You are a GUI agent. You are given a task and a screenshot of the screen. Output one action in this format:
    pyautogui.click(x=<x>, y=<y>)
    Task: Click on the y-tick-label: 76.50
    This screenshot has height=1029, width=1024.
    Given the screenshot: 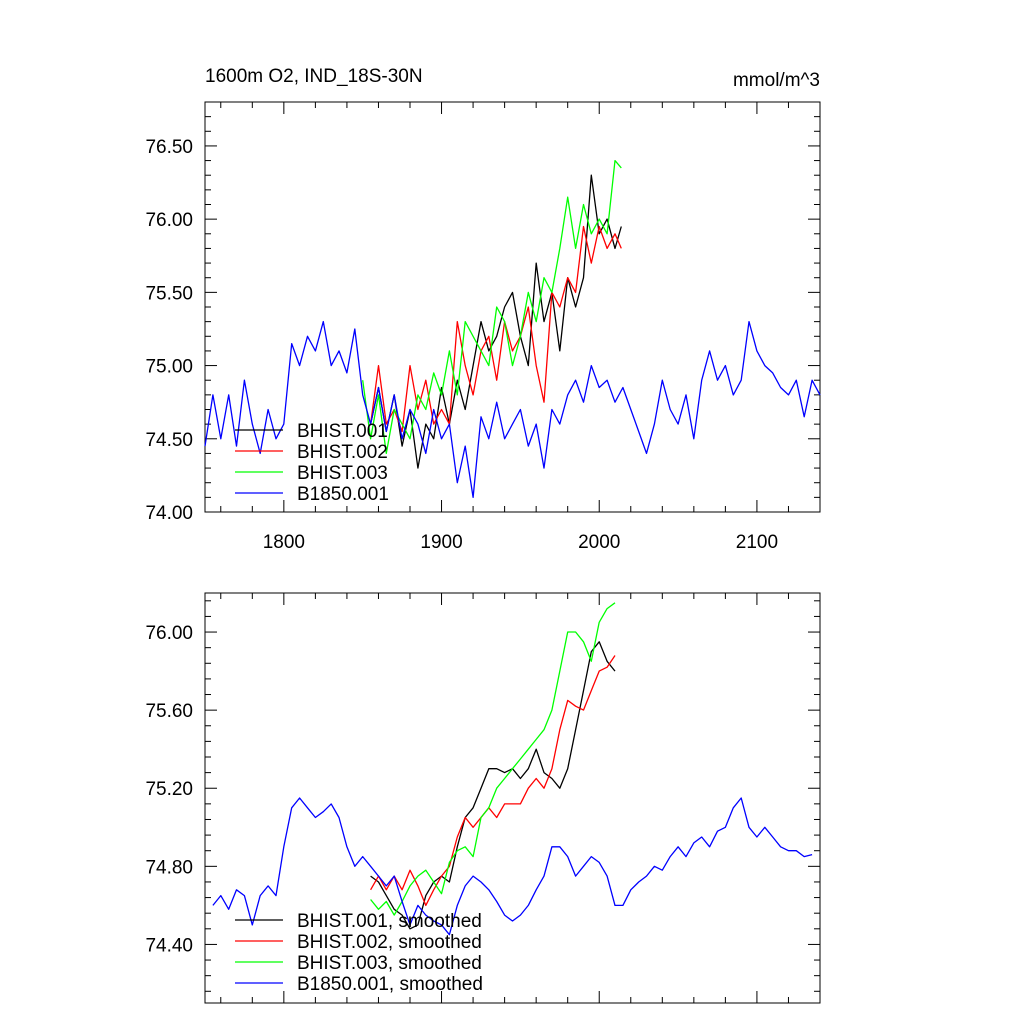 What is the action you would take?
    pyautogui.click(x=169, y=147)
    